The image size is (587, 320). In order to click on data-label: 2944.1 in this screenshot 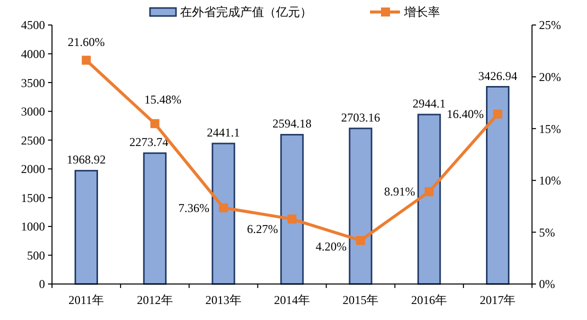, I will do `click(429, 103)`.